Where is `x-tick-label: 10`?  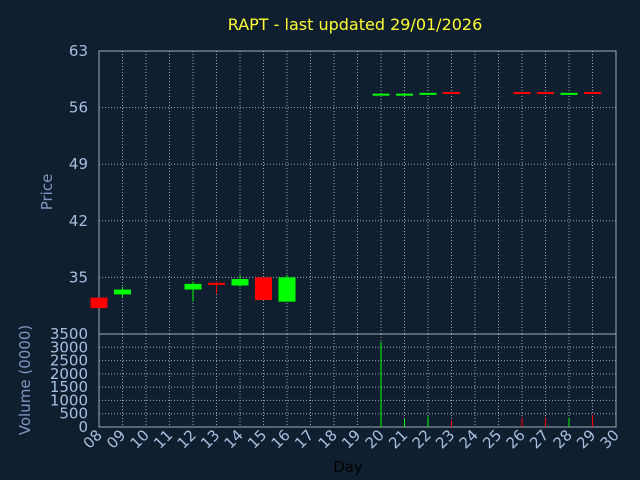
x-tick-label: 10 is located at coordinates (140, 439).